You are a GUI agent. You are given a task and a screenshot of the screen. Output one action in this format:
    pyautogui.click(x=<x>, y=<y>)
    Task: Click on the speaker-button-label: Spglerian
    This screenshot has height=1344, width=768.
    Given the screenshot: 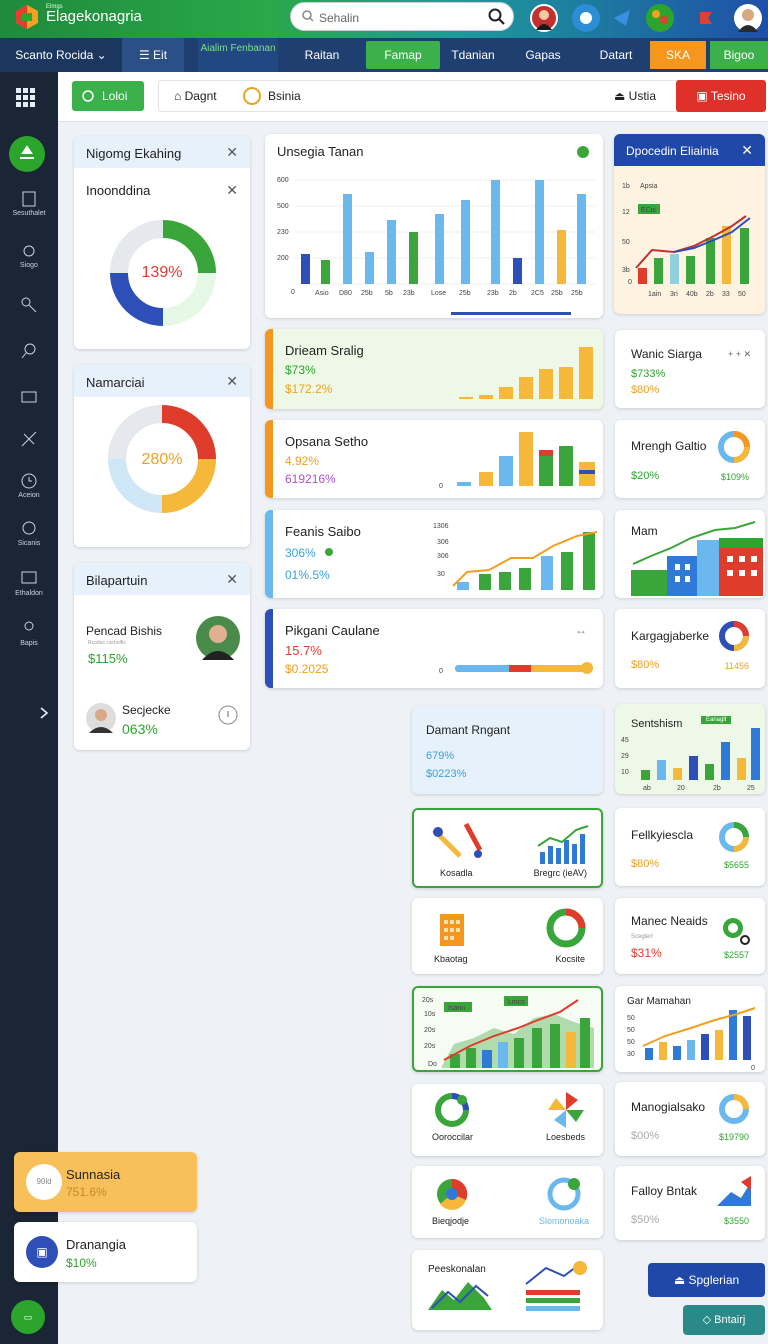 What is the action you would take?
    pyautogui.click(x=714, y=1280)
    